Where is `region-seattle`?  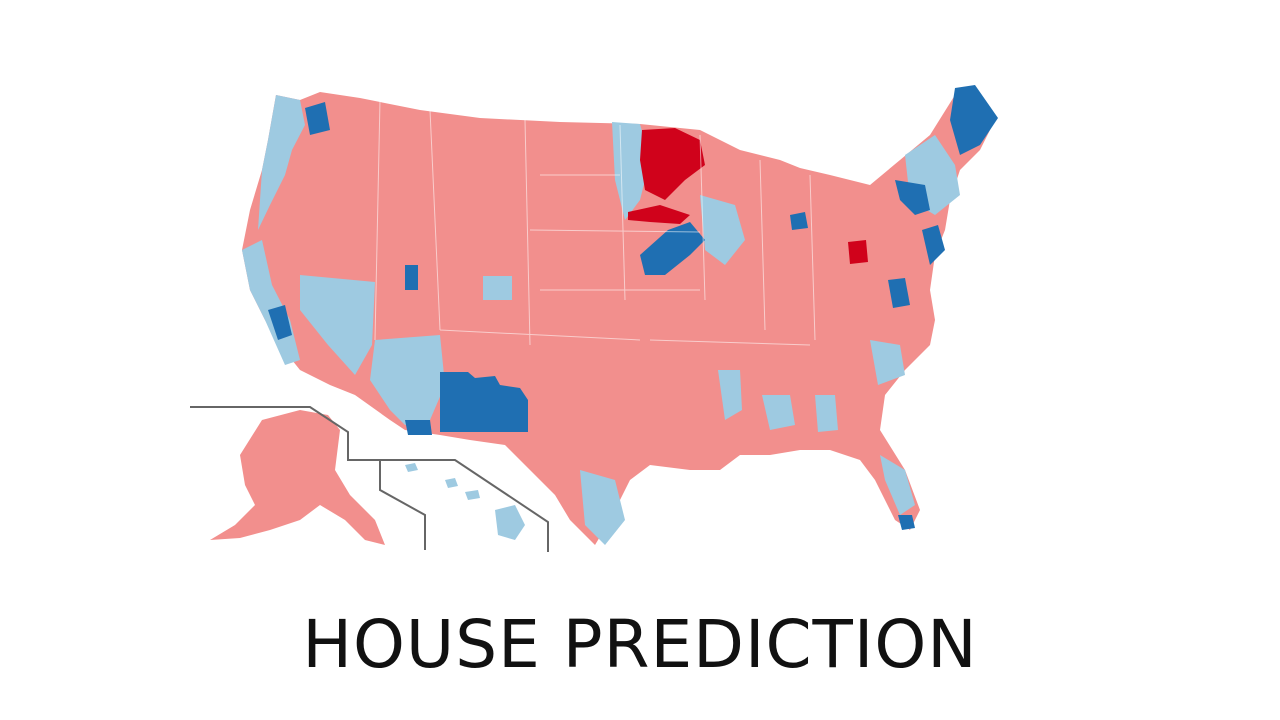 region-seattle is located at coordinates (317, 118).